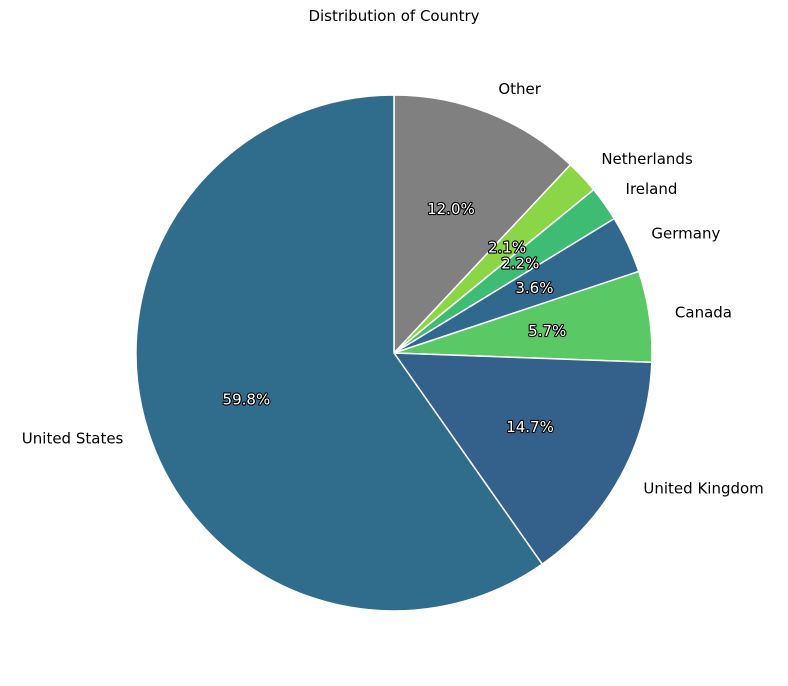  What do you see at coordinates (547, 331) in the screenshot?
I see `slice-percent-canada: 5.7%` at bounding box center [547, 331].